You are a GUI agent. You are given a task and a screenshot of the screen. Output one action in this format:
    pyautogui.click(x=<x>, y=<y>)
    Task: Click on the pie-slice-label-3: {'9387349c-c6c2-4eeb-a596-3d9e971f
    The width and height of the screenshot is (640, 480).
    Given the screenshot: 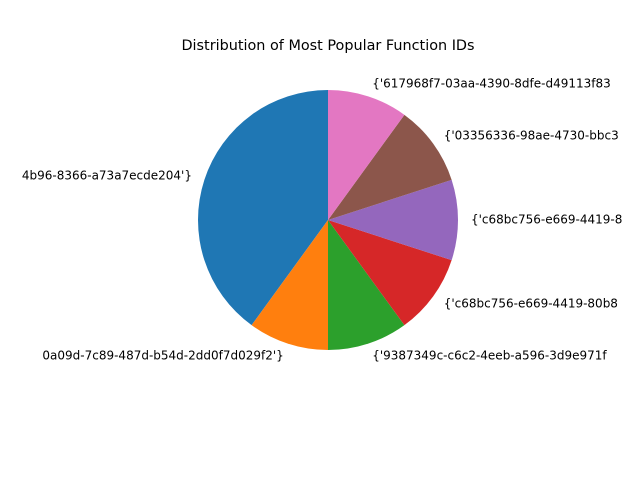 What is the action you would take?
    pyautogui.click(x=489, y=356)
    